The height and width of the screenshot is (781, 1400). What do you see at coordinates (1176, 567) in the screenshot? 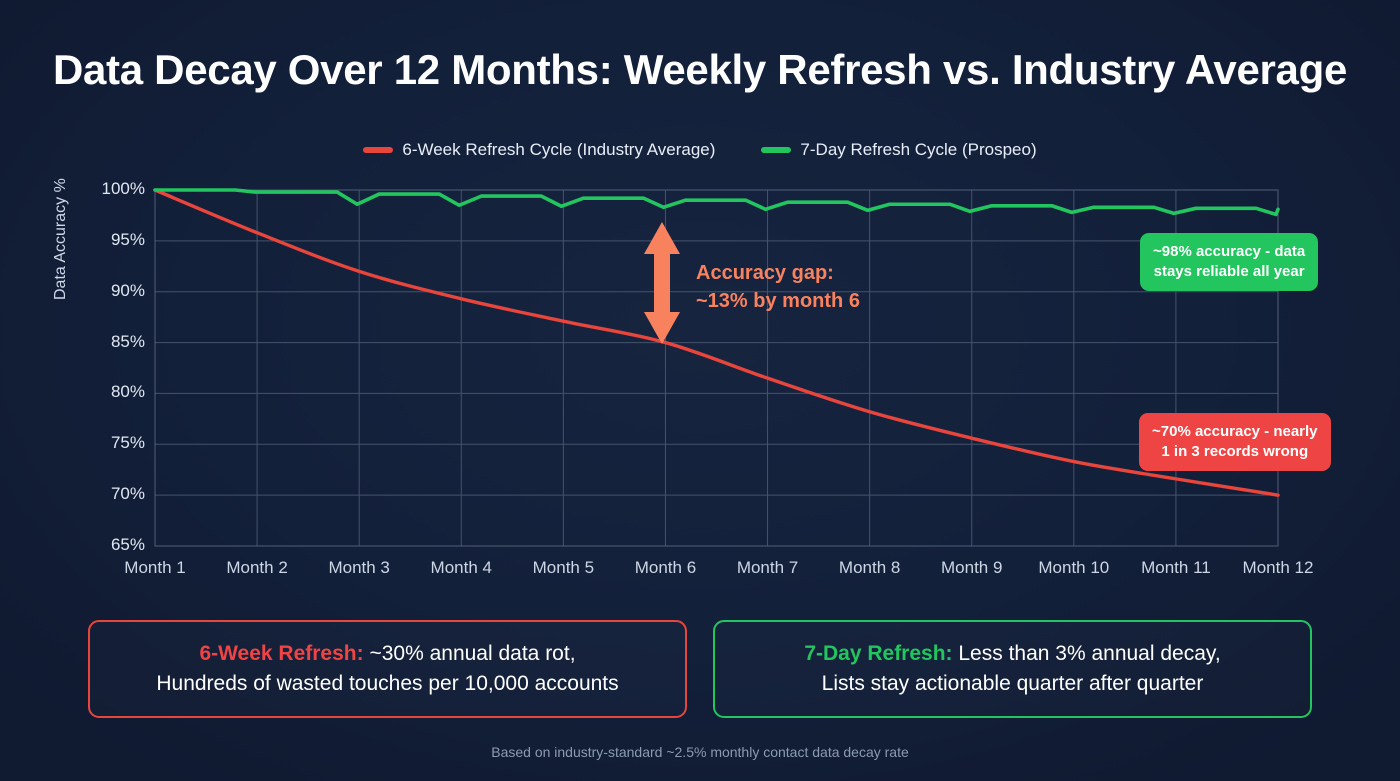
I see `x-axis-tick-label: Month 11` at bounding box center [1176, 567].